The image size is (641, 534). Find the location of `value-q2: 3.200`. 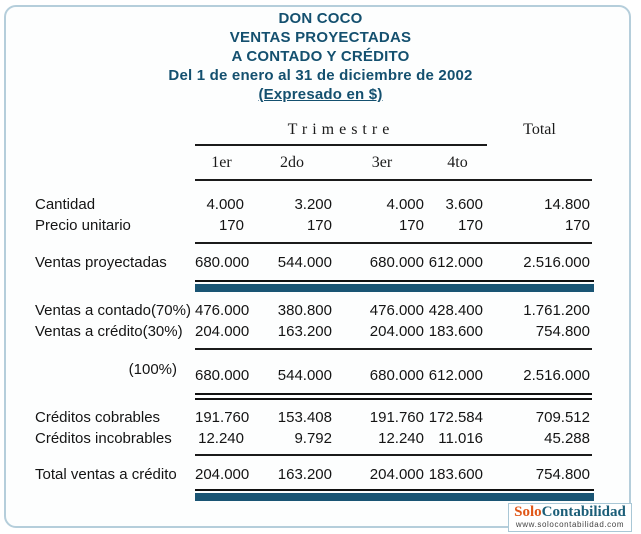

value-q2: 3.200 is located at coordinates (313, 204).